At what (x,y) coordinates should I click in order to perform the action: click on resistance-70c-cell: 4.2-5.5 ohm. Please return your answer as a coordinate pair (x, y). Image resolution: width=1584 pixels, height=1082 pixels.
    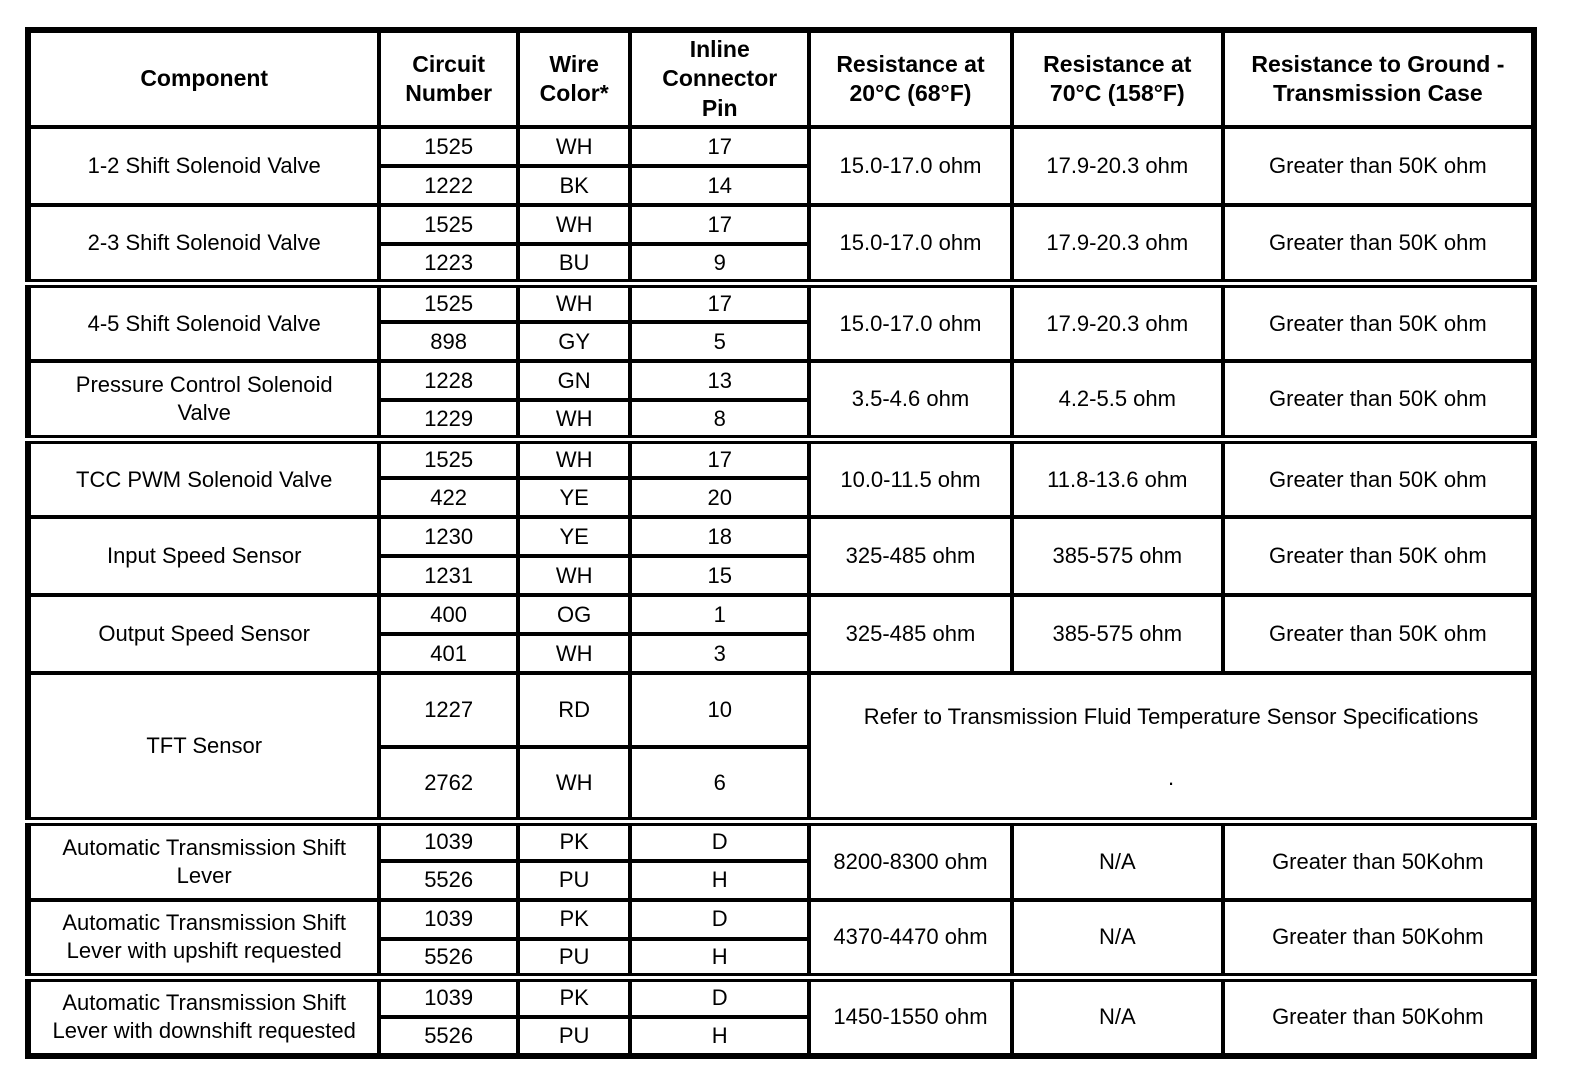
    Looking at the image, I should click on (1117, 400).